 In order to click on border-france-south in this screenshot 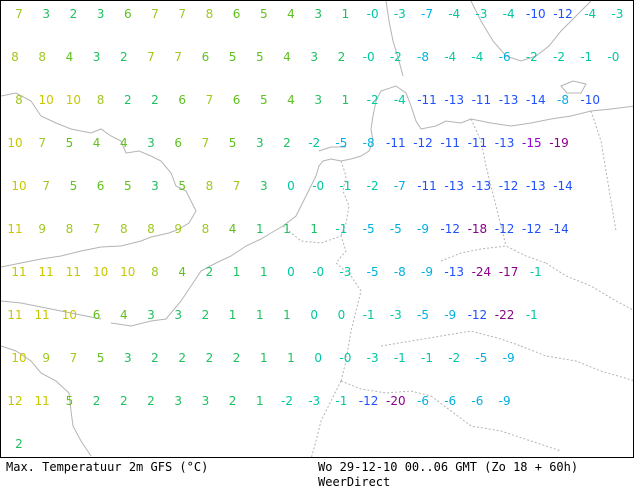, I will do `click(326, 418)`.